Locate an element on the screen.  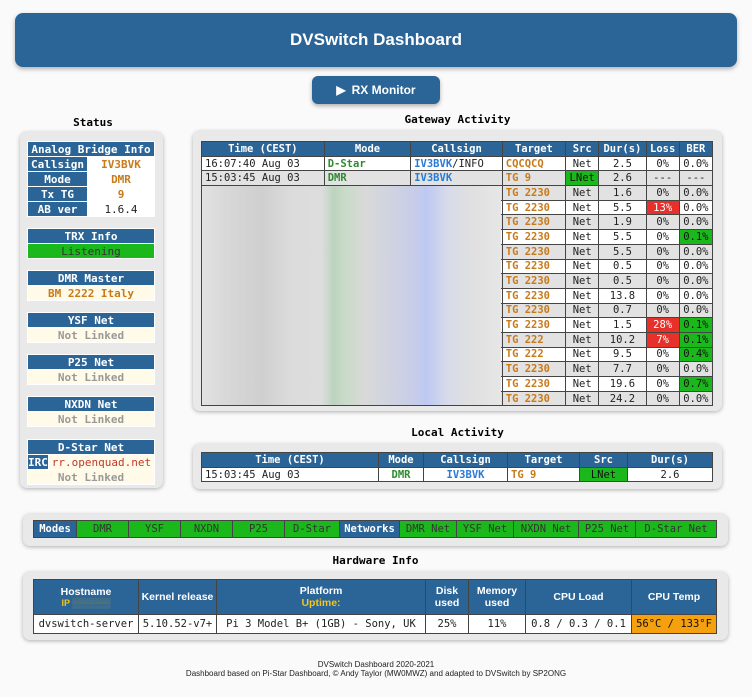
row-ber: 0.1% is located at coordinates (696, 325).